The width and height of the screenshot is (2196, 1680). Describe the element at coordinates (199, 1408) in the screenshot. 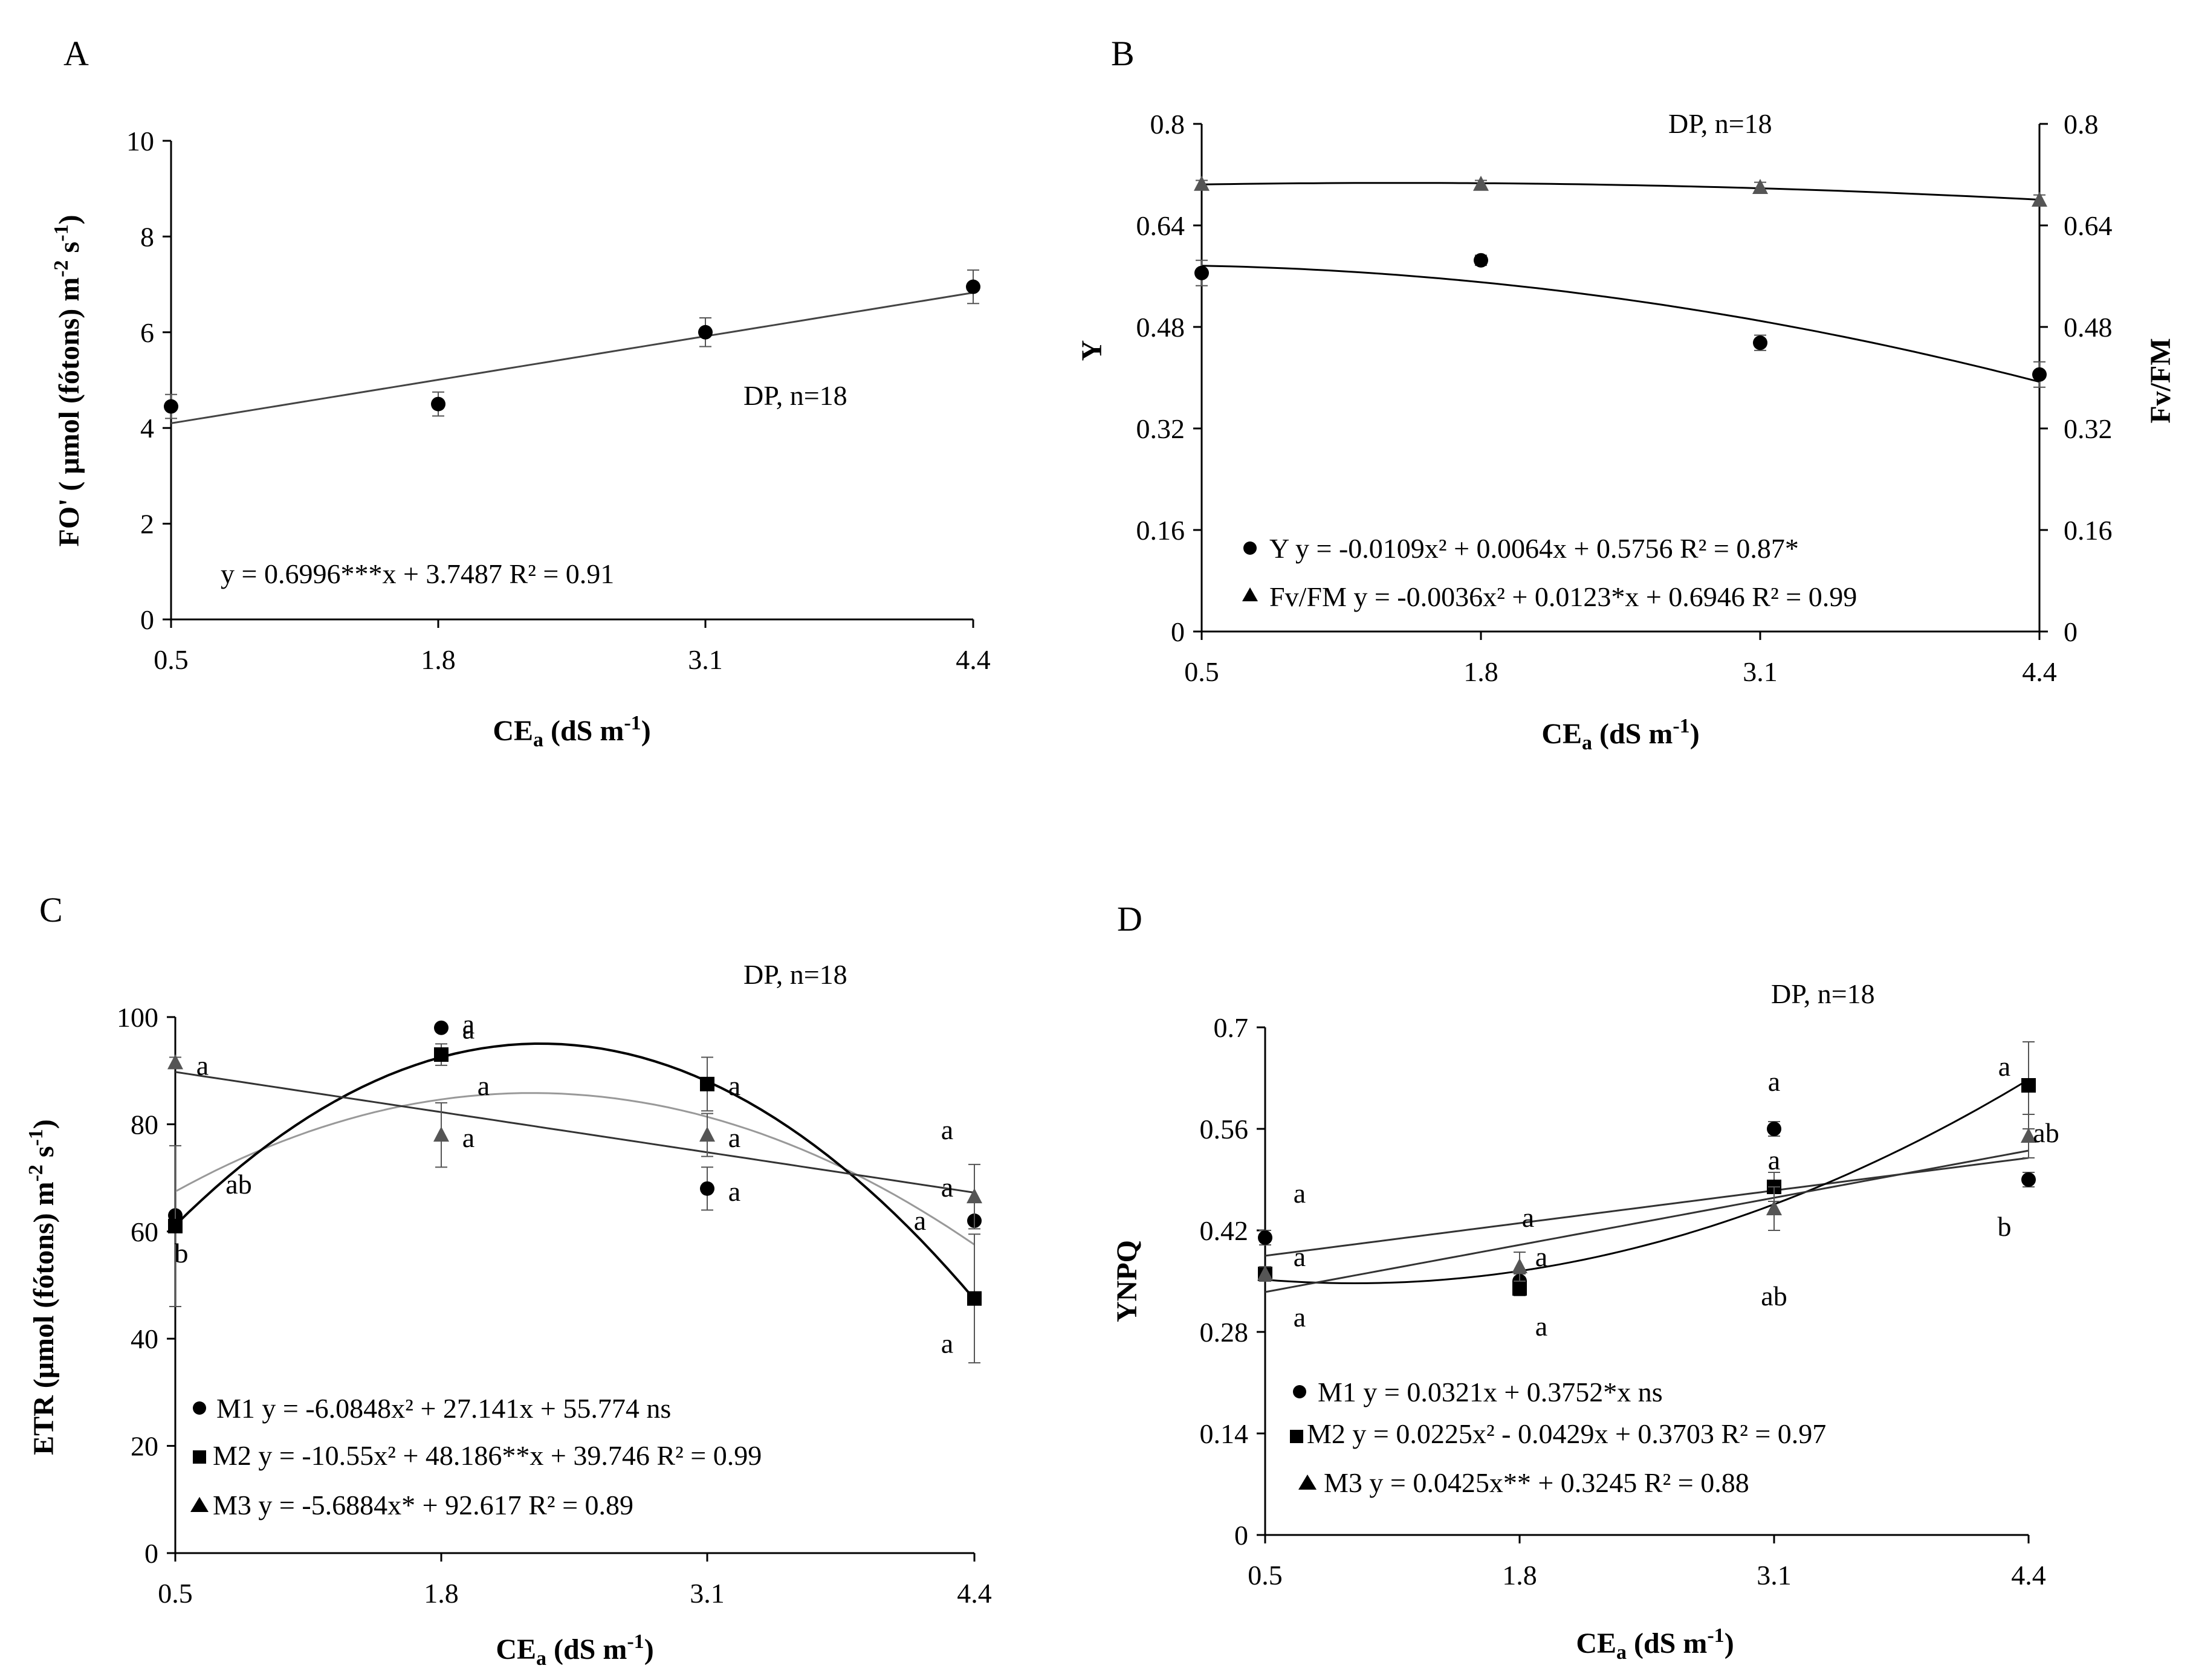

I see `chart-c-legend-circle-icon` at that location.